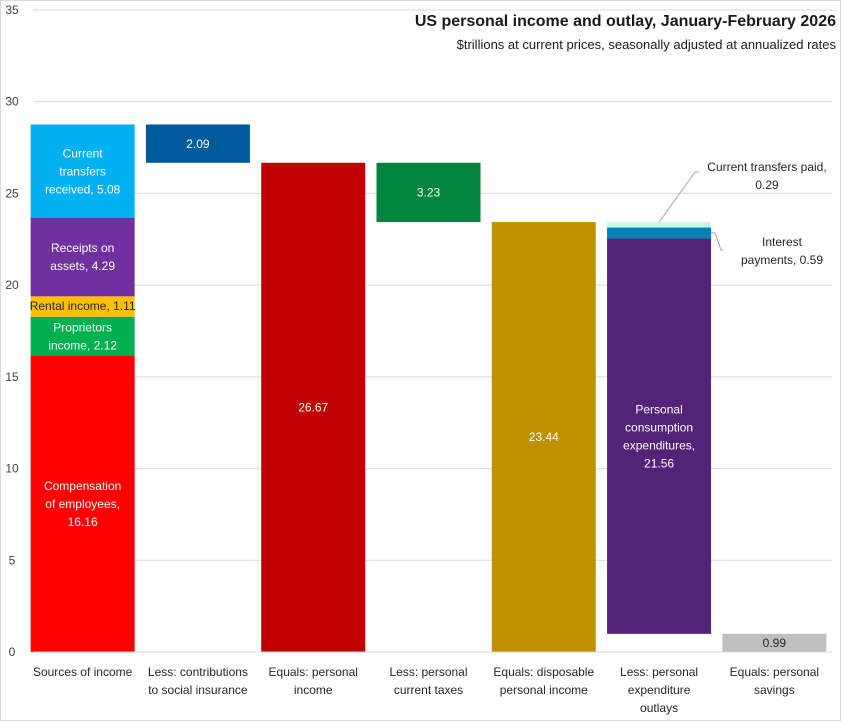  I want to click on data-label: Rental income, 1.11, so click(83, 306).